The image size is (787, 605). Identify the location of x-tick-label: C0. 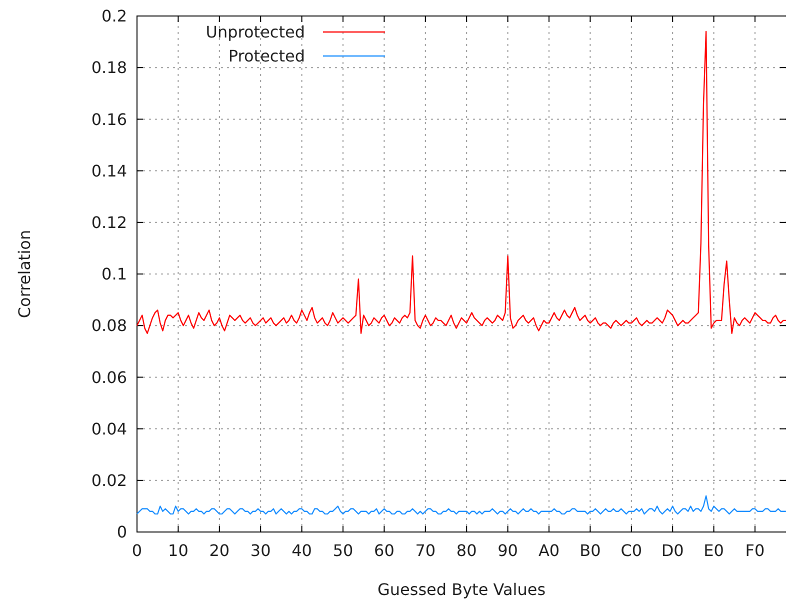
(631, 550).